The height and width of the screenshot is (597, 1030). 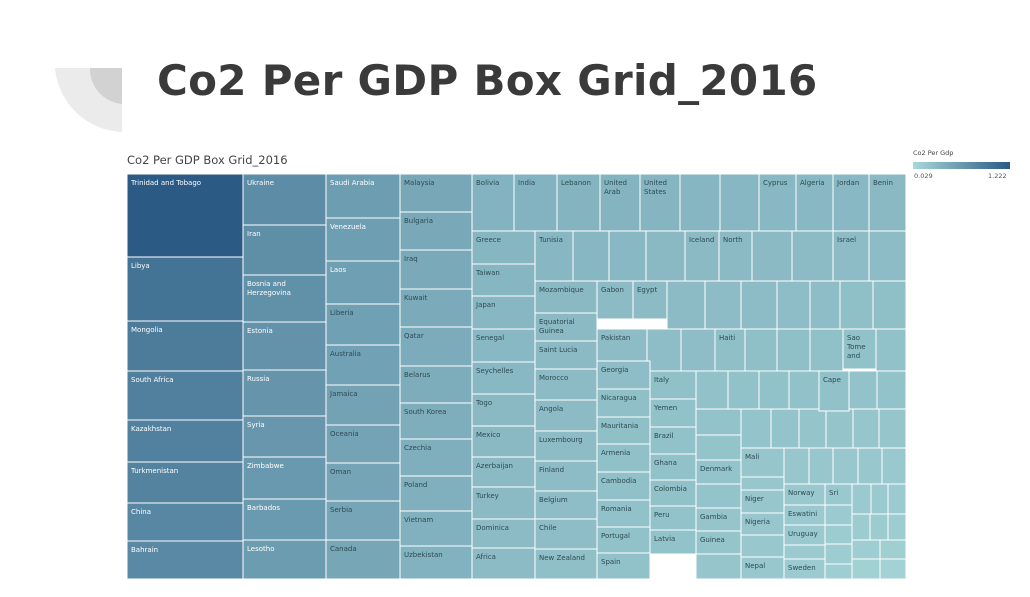 What do you see at coordinates (152, 380) in the screenshot?
I see `treemap-label-south-africa: South Africa` at bounding box center [152, 380].